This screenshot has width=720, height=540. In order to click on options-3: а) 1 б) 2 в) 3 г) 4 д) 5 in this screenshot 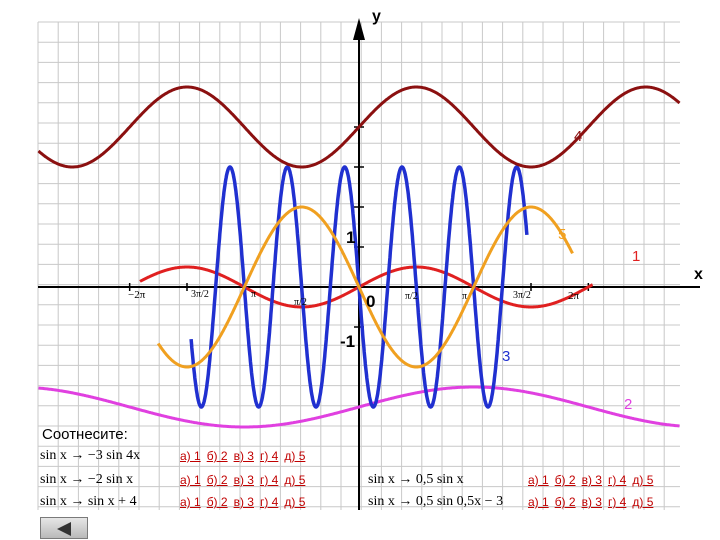, I will do `click(242, 502)`.